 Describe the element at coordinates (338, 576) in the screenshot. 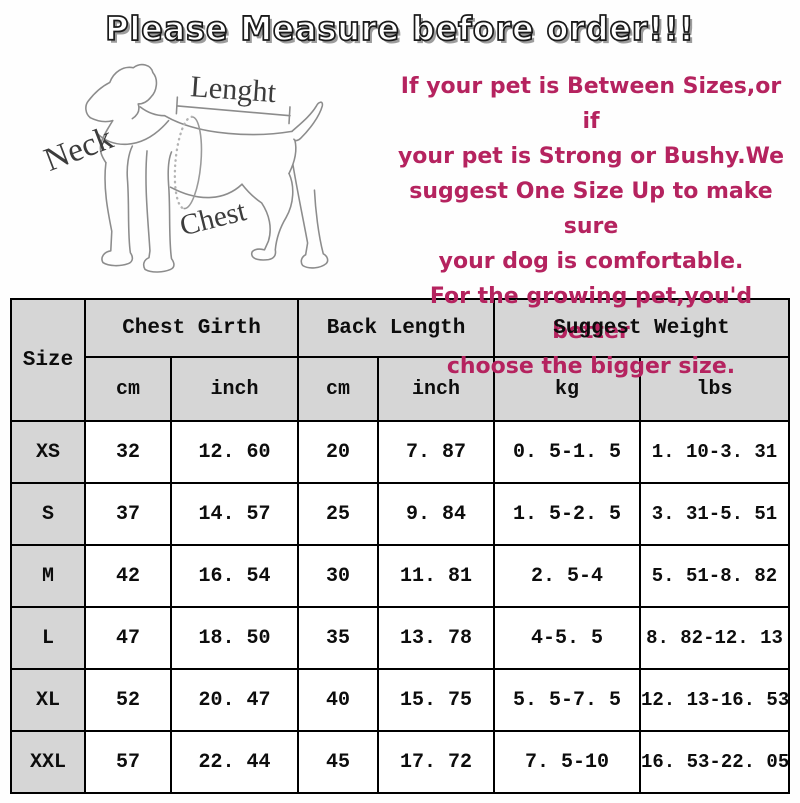

I see `cell-back-cm: 30` at that location.